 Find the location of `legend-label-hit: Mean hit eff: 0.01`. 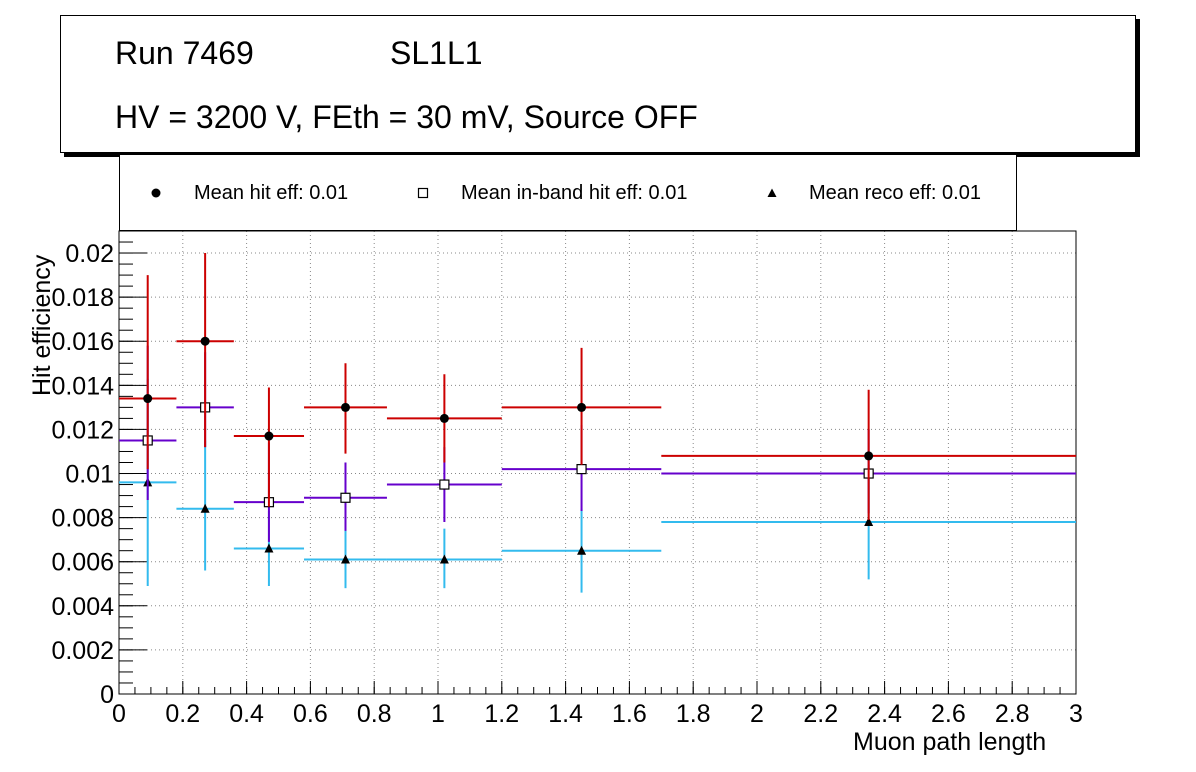

legend-label-hit: Mean hit eff: 0.01 is located at coordinates (271, 193).